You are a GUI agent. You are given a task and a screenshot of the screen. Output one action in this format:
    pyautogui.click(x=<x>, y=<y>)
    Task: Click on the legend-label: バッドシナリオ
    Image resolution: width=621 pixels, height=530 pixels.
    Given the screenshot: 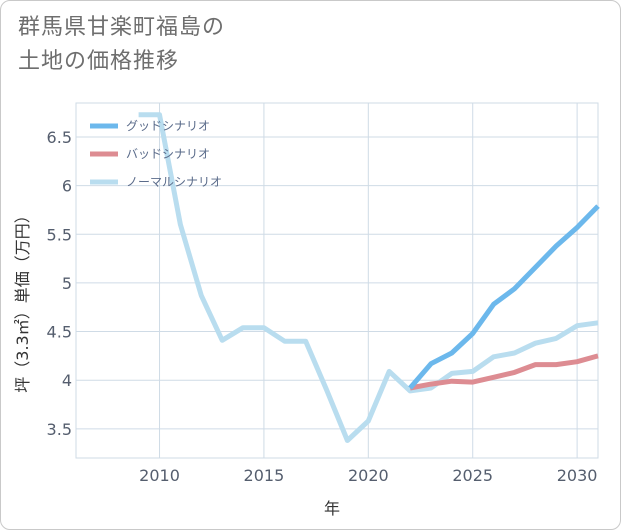 What is the action you would take?
    pyautogui.click(x=168, y=154)
    